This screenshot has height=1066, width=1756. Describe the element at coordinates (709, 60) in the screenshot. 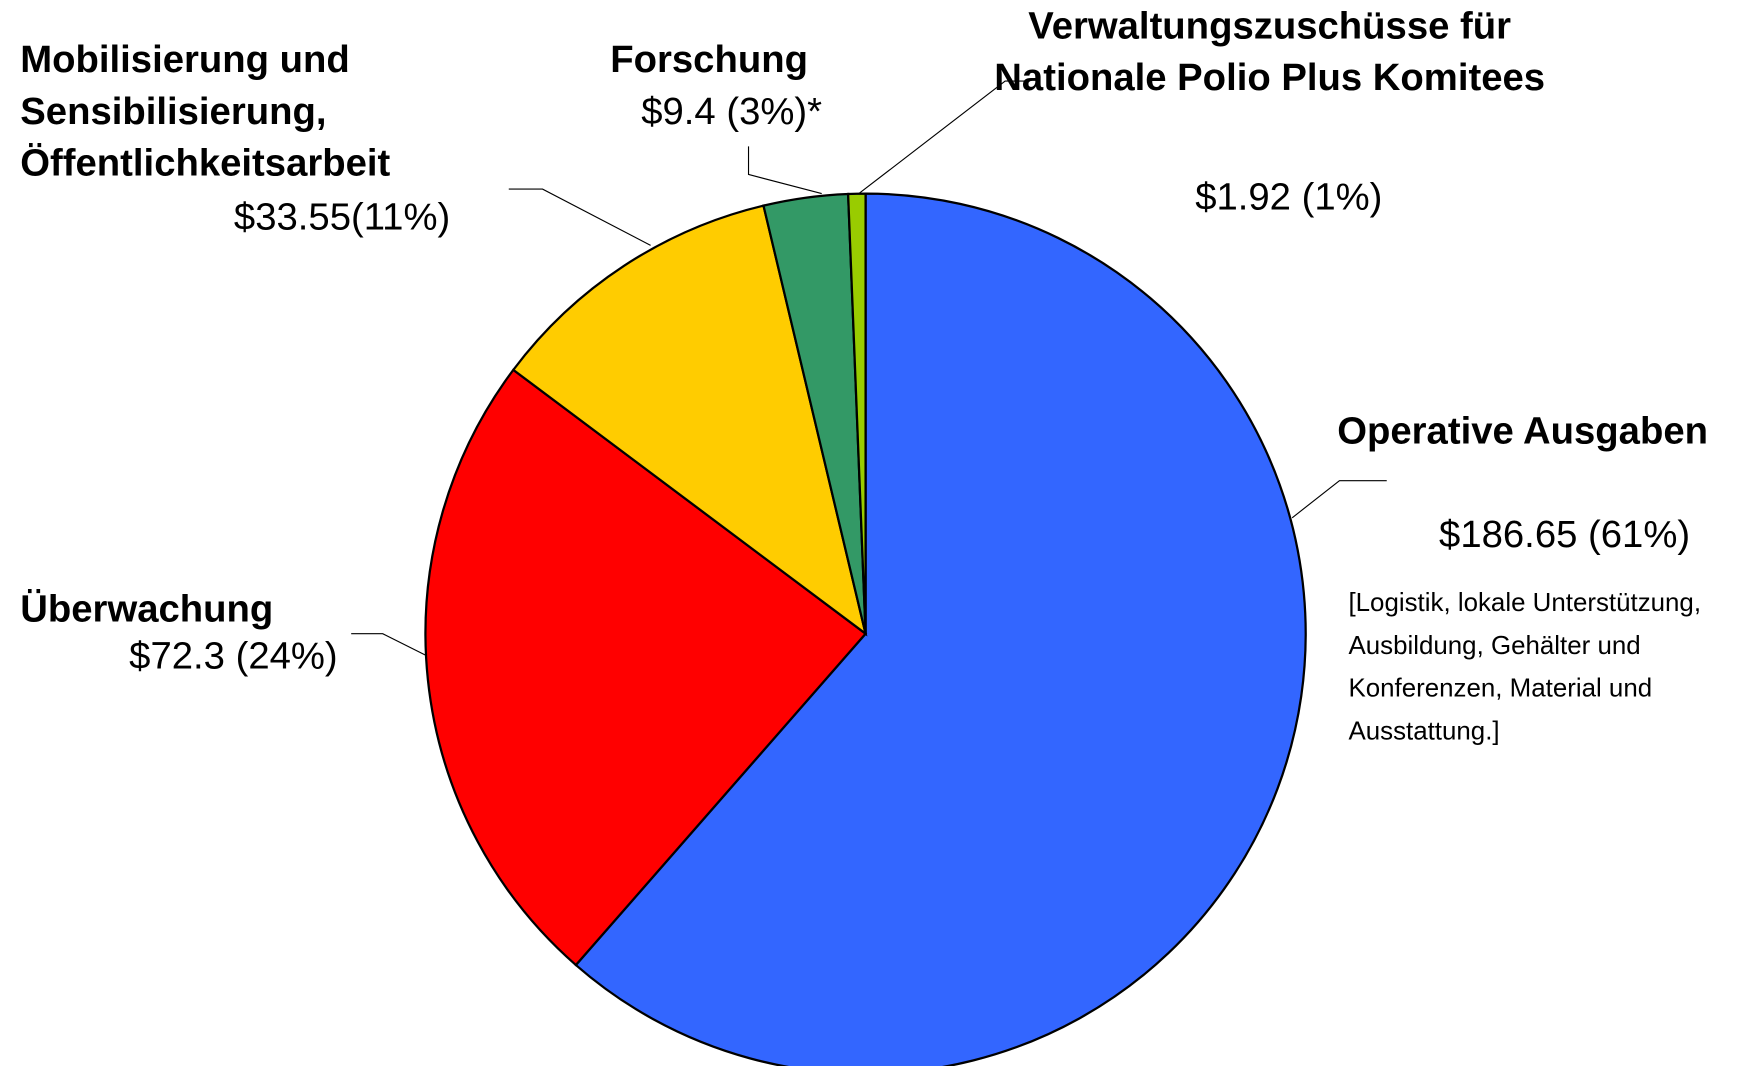

I see `slice-label: Forschung` at that location.